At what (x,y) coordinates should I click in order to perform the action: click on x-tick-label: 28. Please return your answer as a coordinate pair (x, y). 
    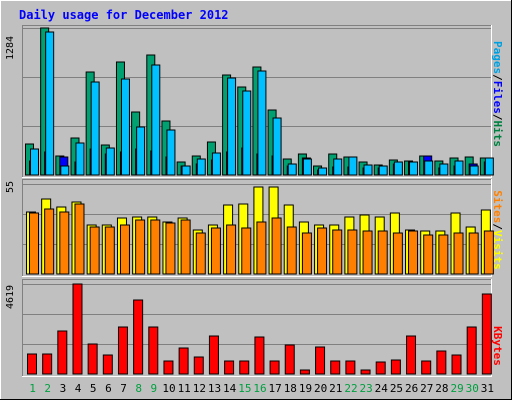
    Looking at the image, I should click on (441, 388).